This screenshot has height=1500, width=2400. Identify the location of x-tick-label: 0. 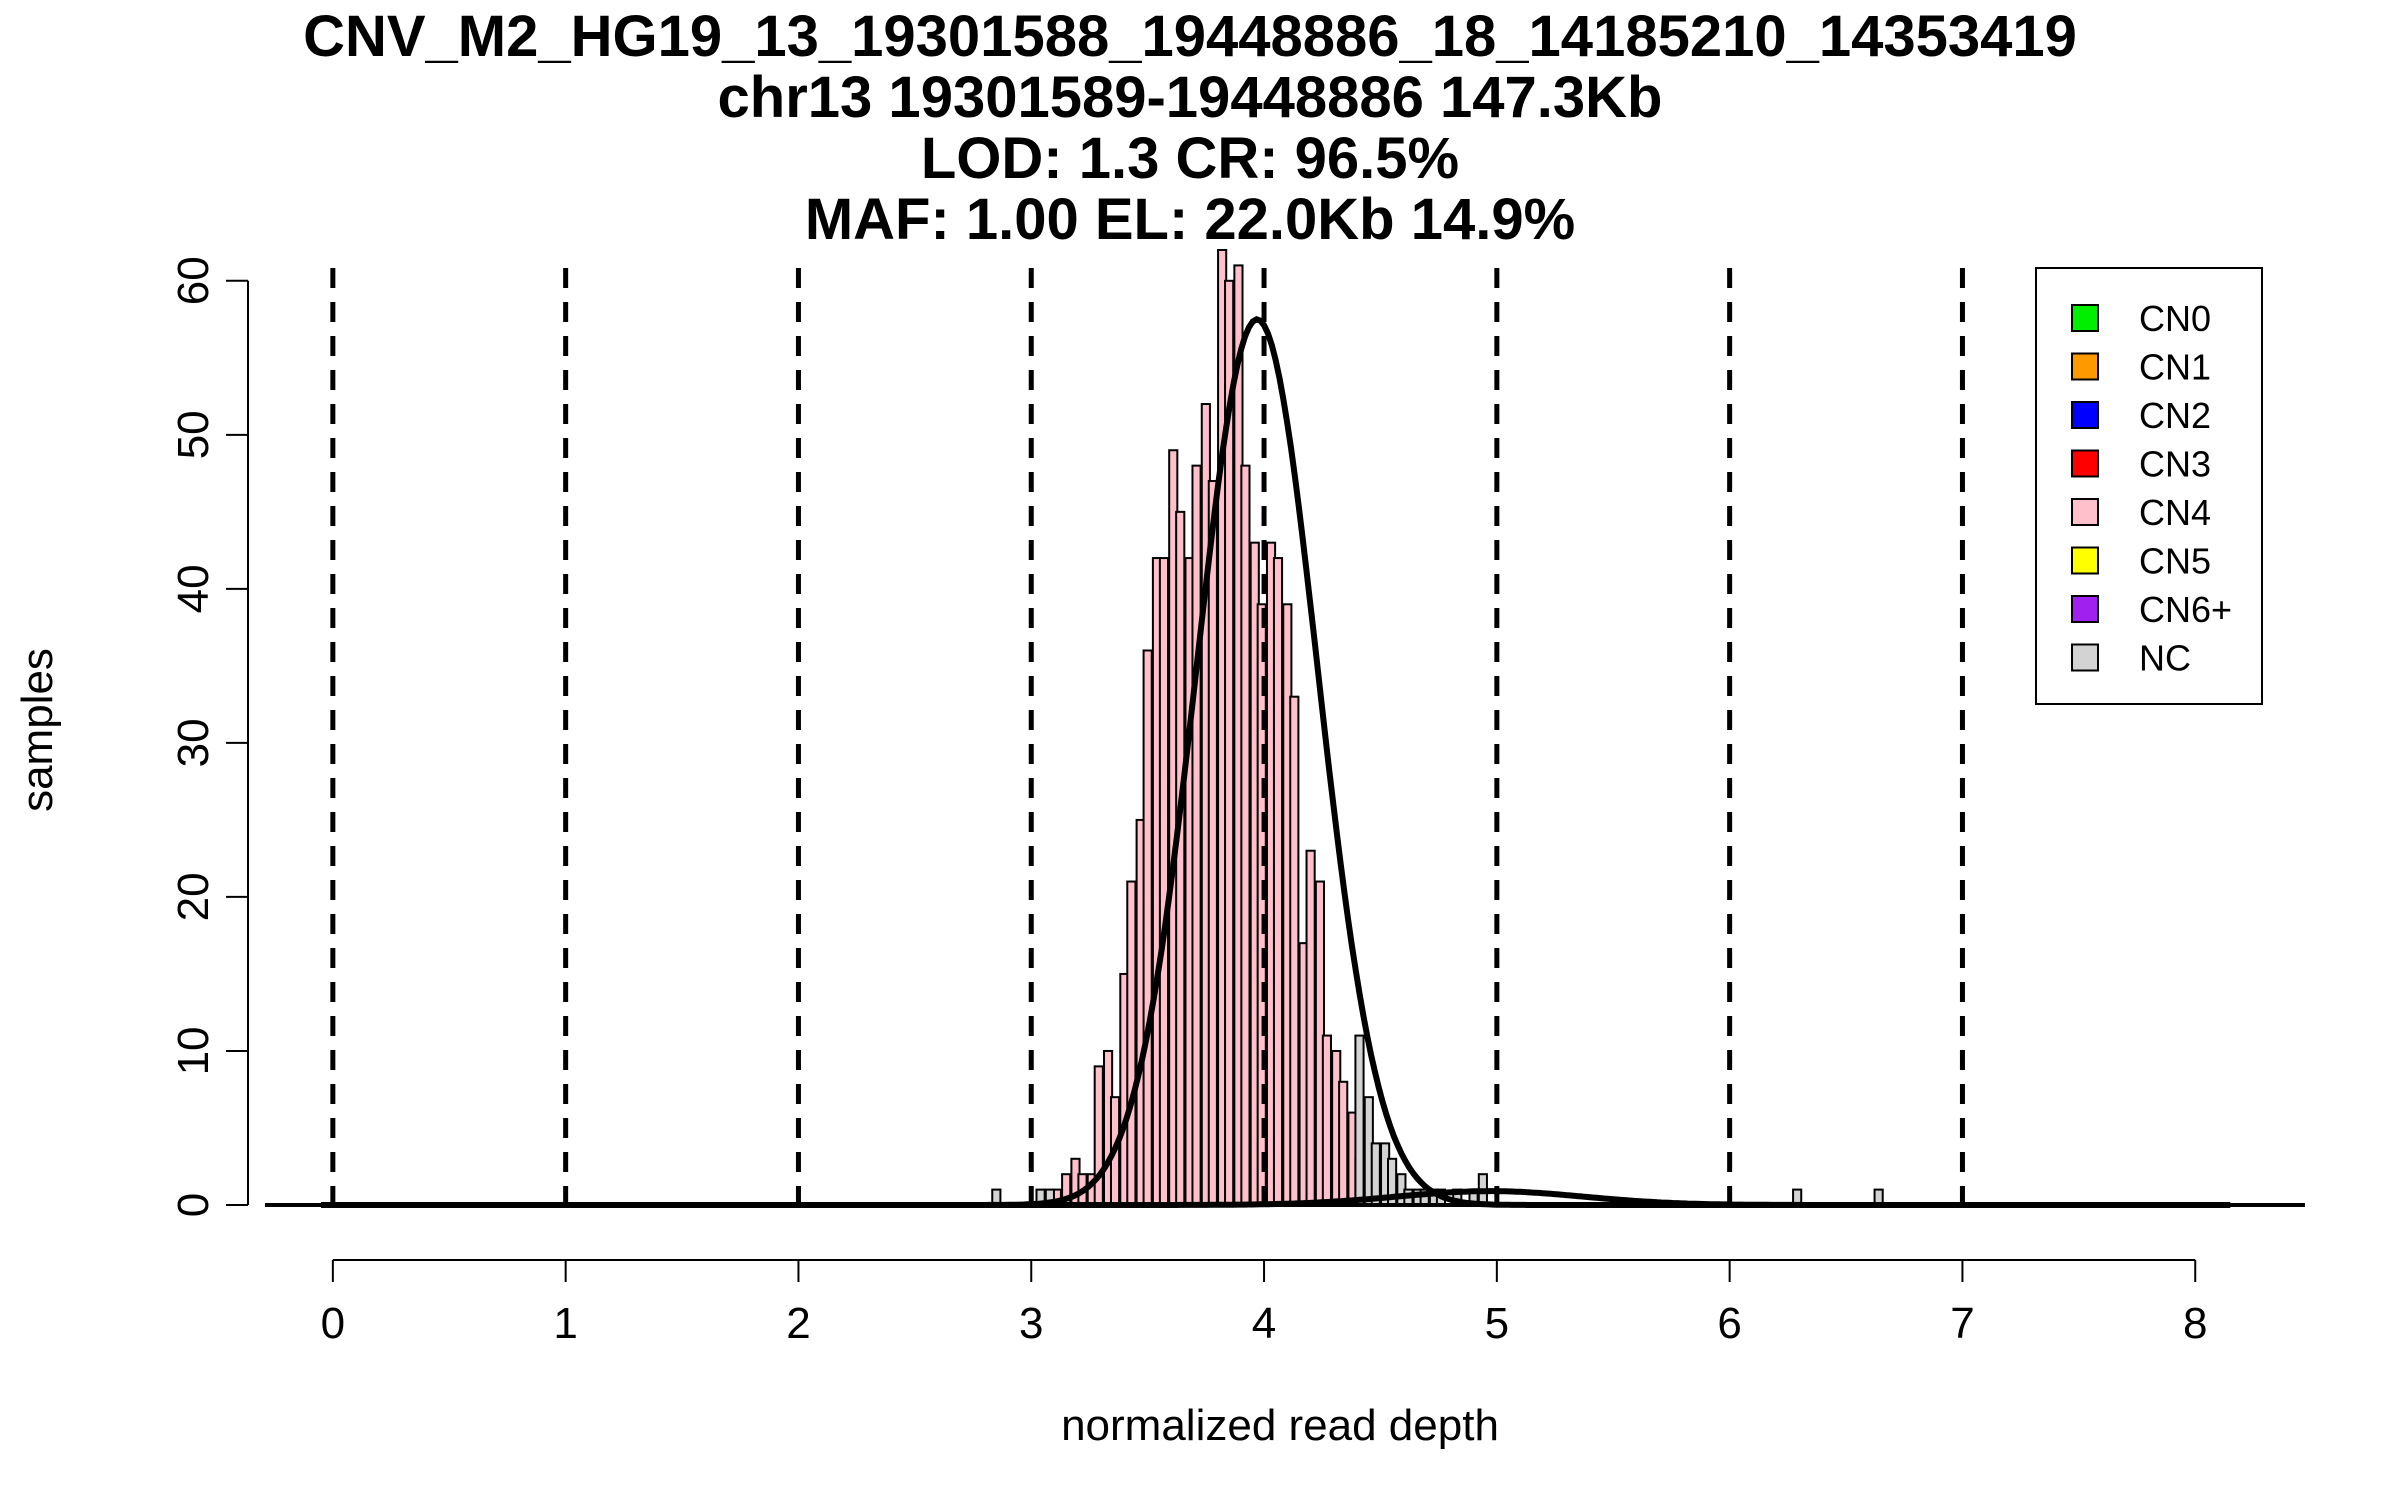
(333, 1323).